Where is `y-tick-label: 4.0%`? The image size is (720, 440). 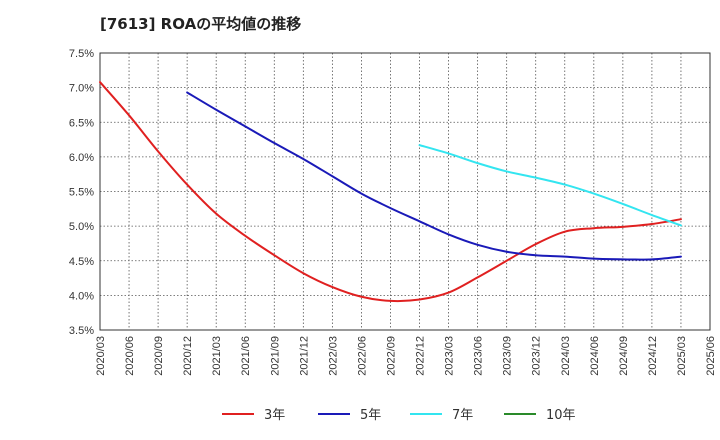 y-tick-label: 4.0% is located at coordinates (81, 296).